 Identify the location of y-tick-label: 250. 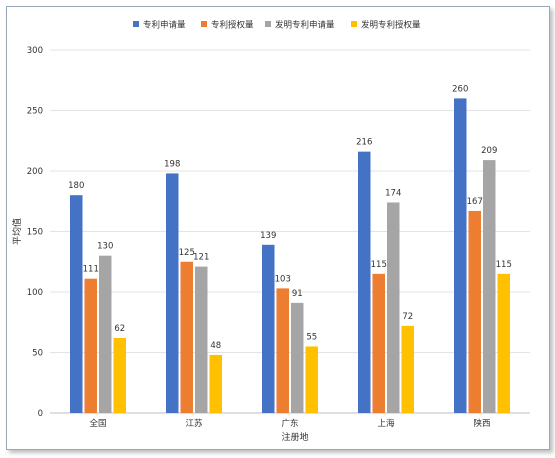
(35, 112).